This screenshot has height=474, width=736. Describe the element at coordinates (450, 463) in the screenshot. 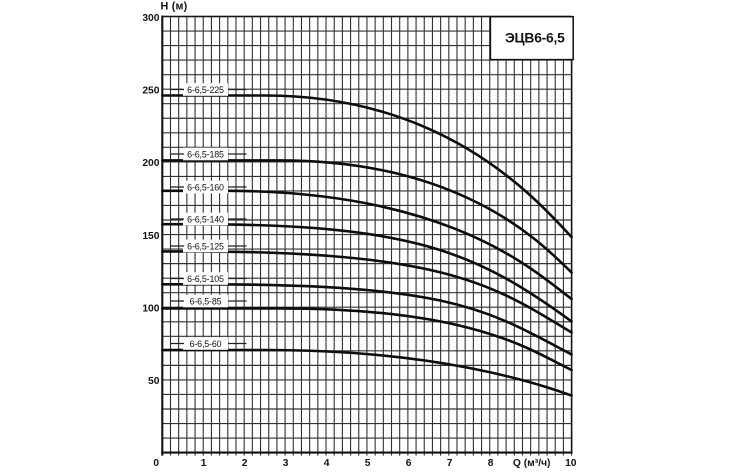

I see `svg-text: 7` at that location.